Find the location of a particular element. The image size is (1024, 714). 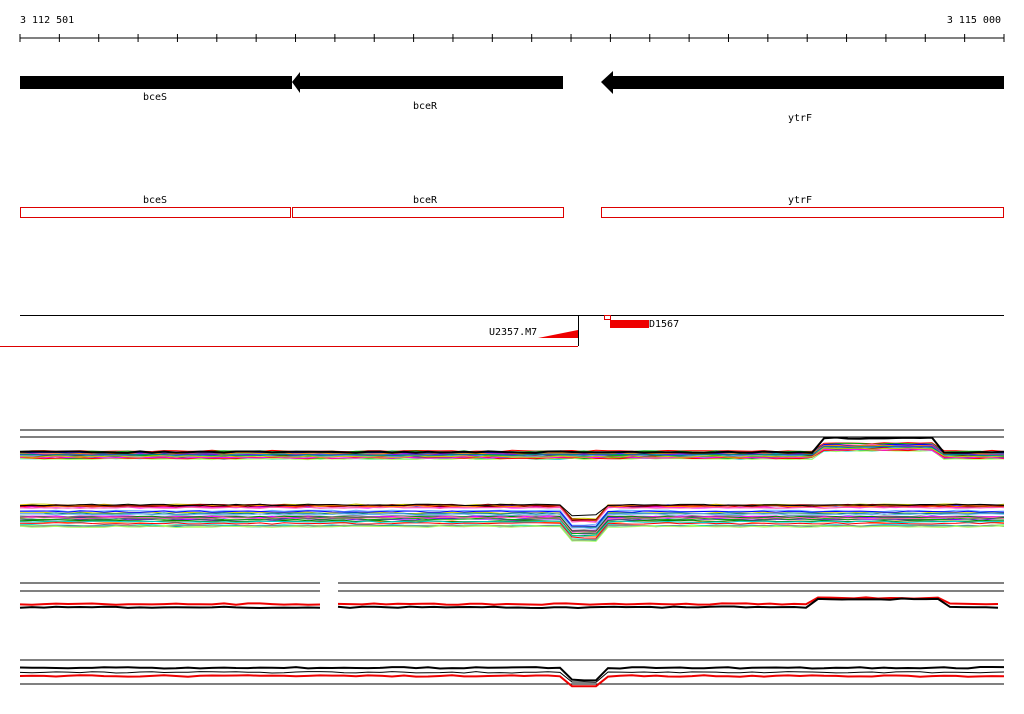

cds-label: ytrF is located at coordinates (800, 200).